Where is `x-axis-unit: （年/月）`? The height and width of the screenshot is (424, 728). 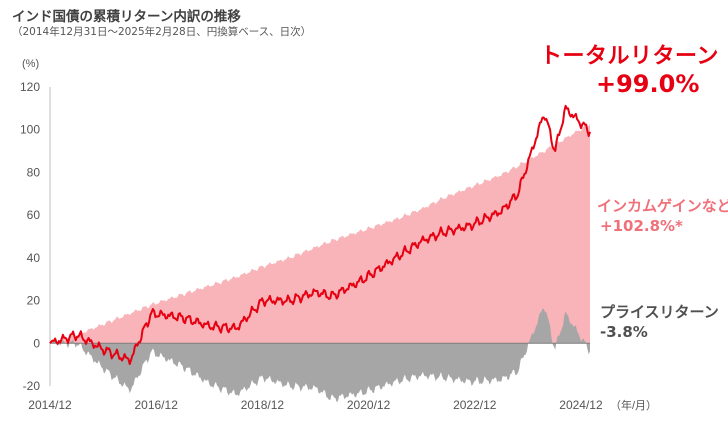 x-axis-unit: （年/月） is located at coordinates (633, 405).